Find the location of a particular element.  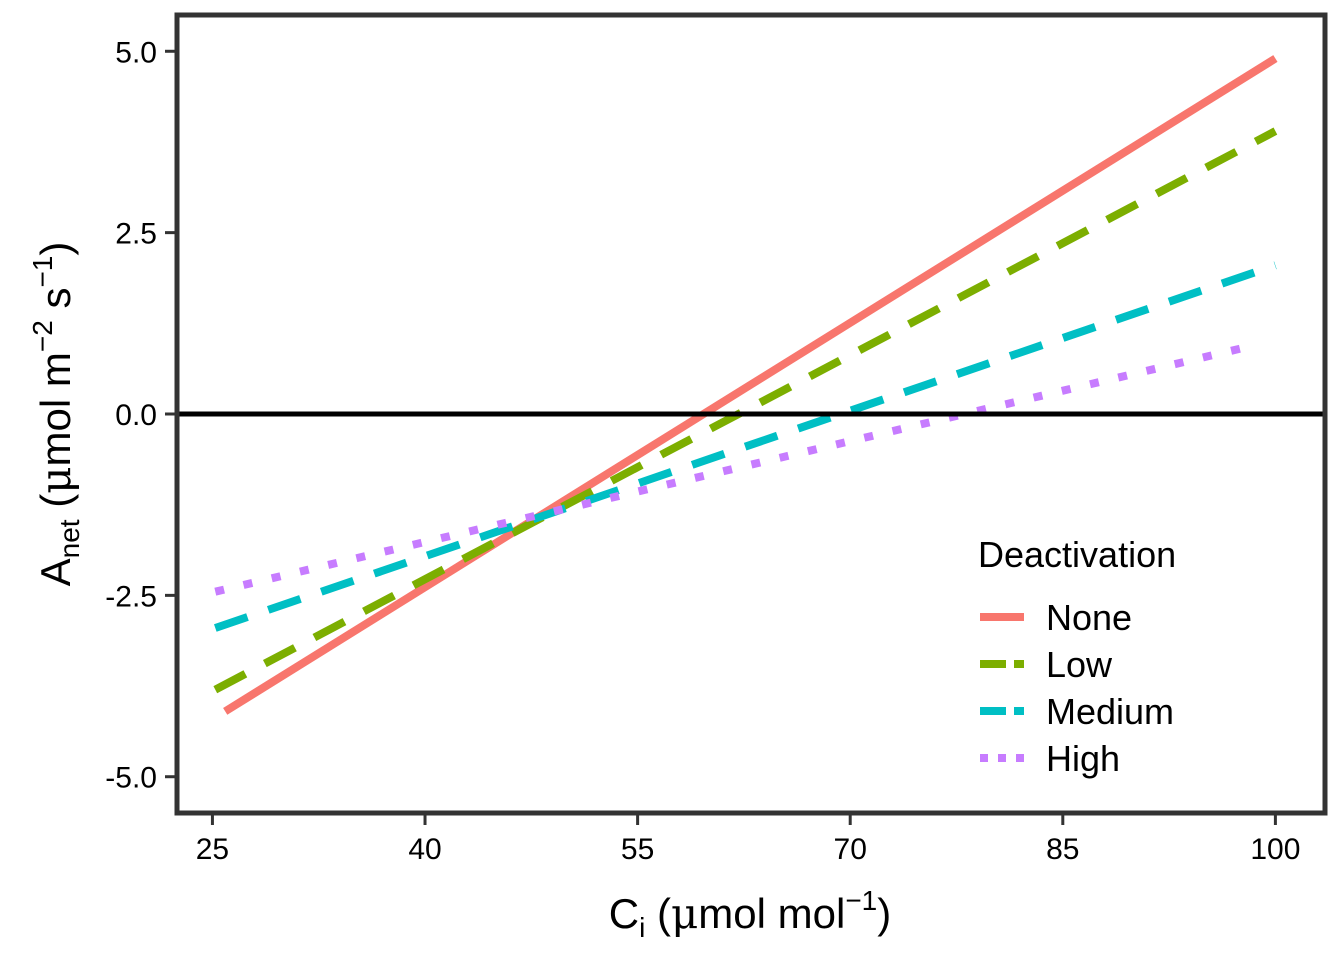

y-tick-label: 0.0 is located at coordinates (136, 415).